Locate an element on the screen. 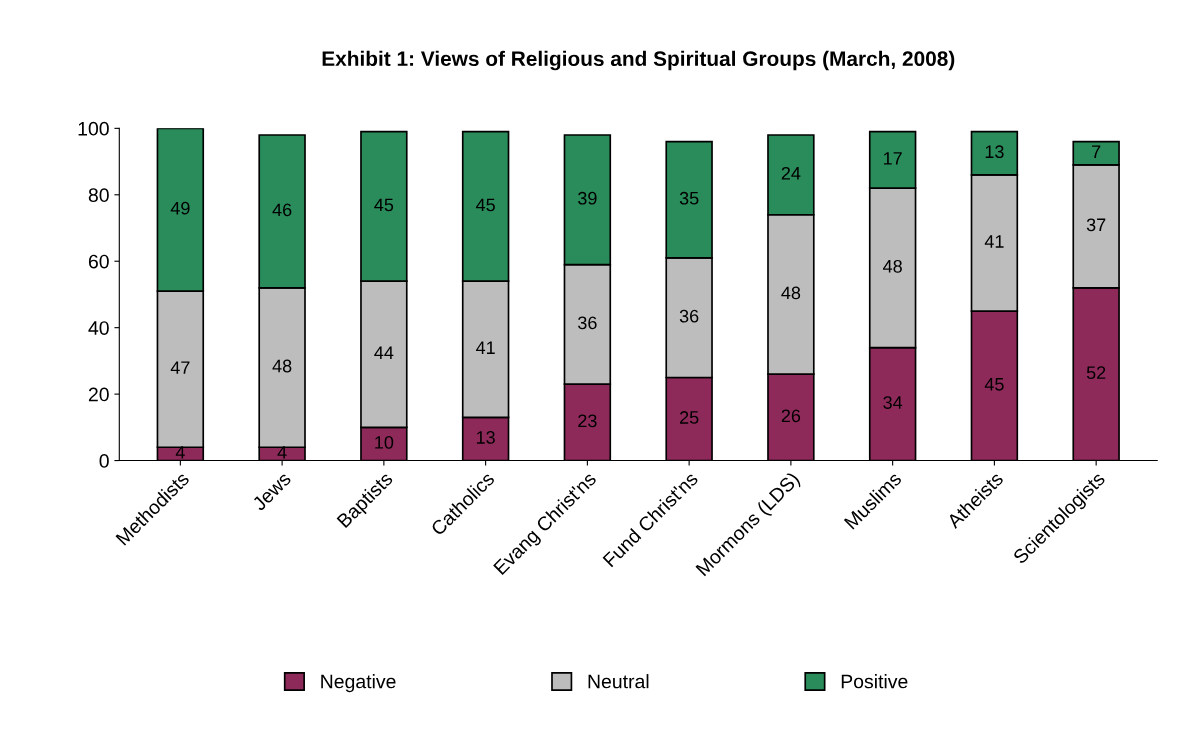 The image size is (1193, 755). data-label: 34 is located at coordinates (893, 402).